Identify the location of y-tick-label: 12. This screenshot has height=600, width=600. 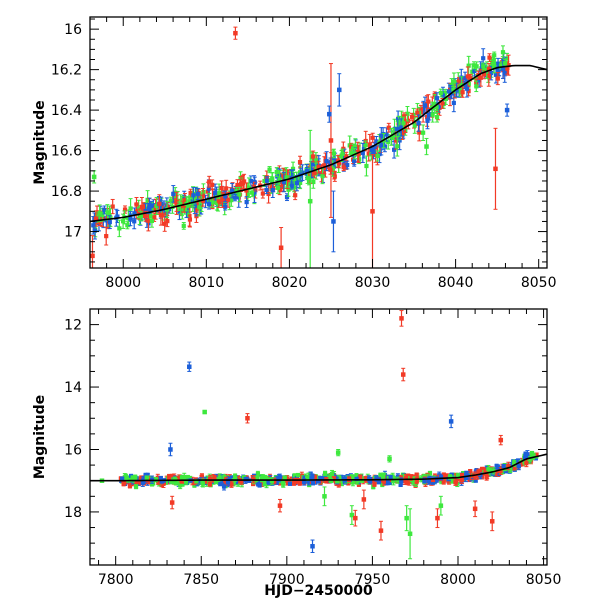
(73, 326).